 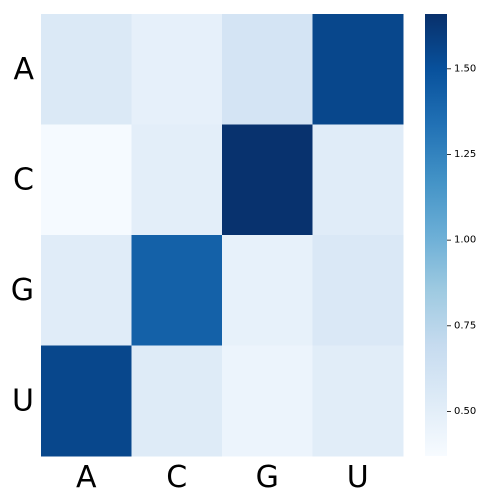 I want to click on colorbar-ticks: 0.50 0.75 1.00 1.25 1.50, so click(x=461, y=240).